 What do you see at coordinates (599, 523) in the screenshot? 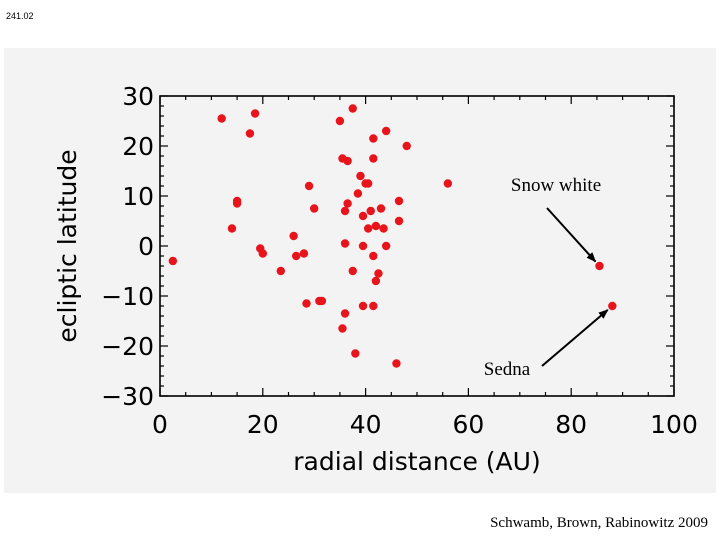
I see `credit-text: Schwamb, Brown, Rabinowitz 2009` at bounding box center [599, 523].